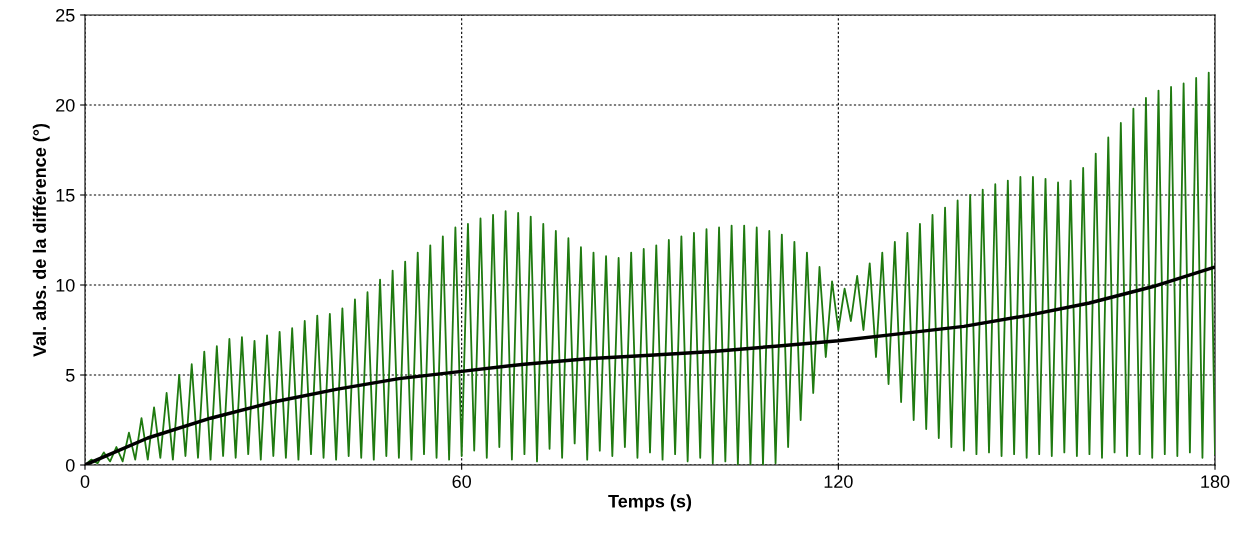  I want to click on x-tick-label: 180, so click(1215, 481).